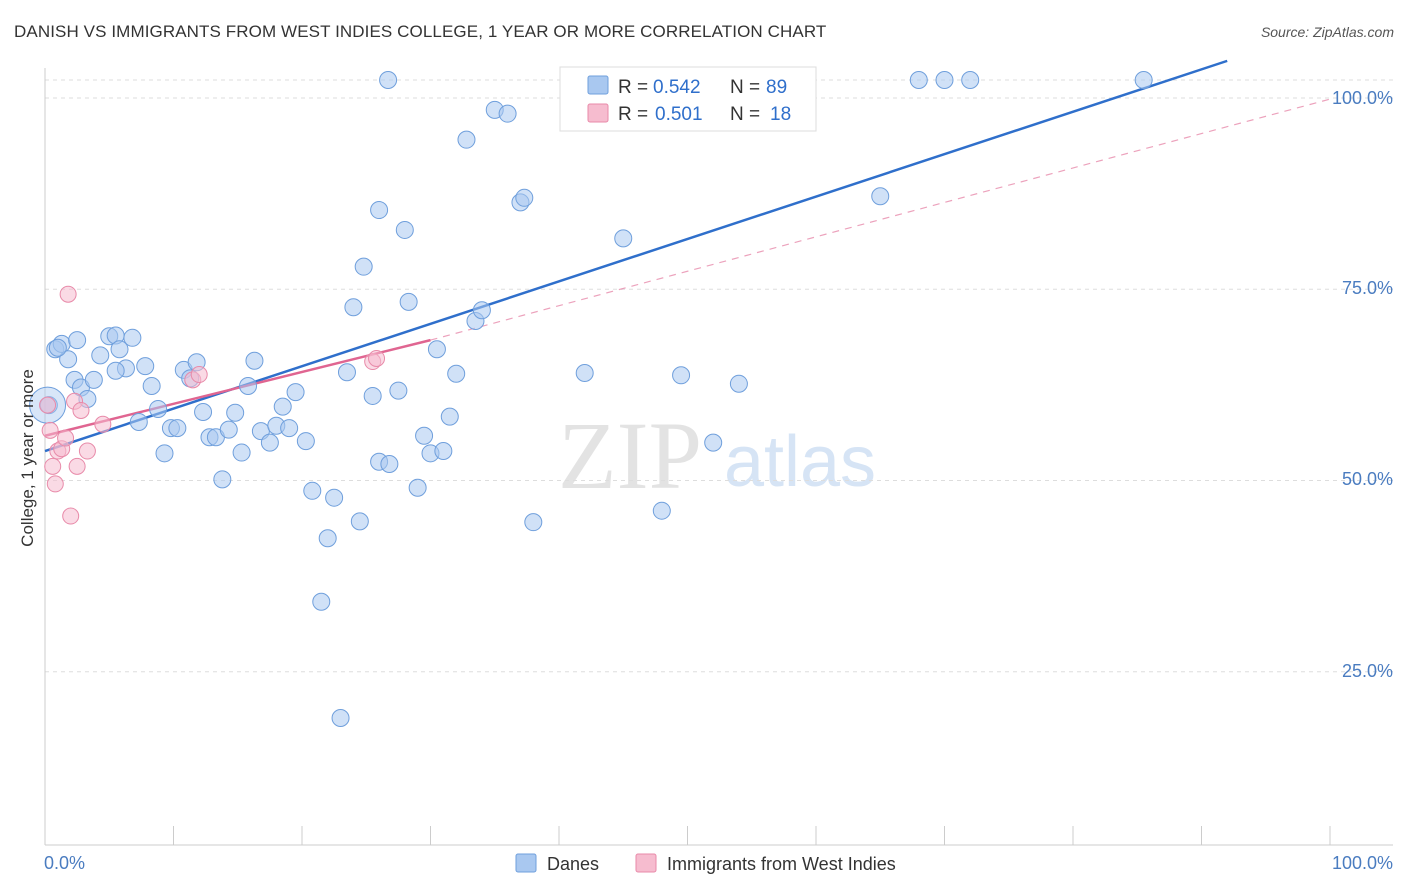  What do you see at coordinates (598, 113) in the screenshot?
I see `legend-swatch-west-indies` at bounding box center [598, 113].